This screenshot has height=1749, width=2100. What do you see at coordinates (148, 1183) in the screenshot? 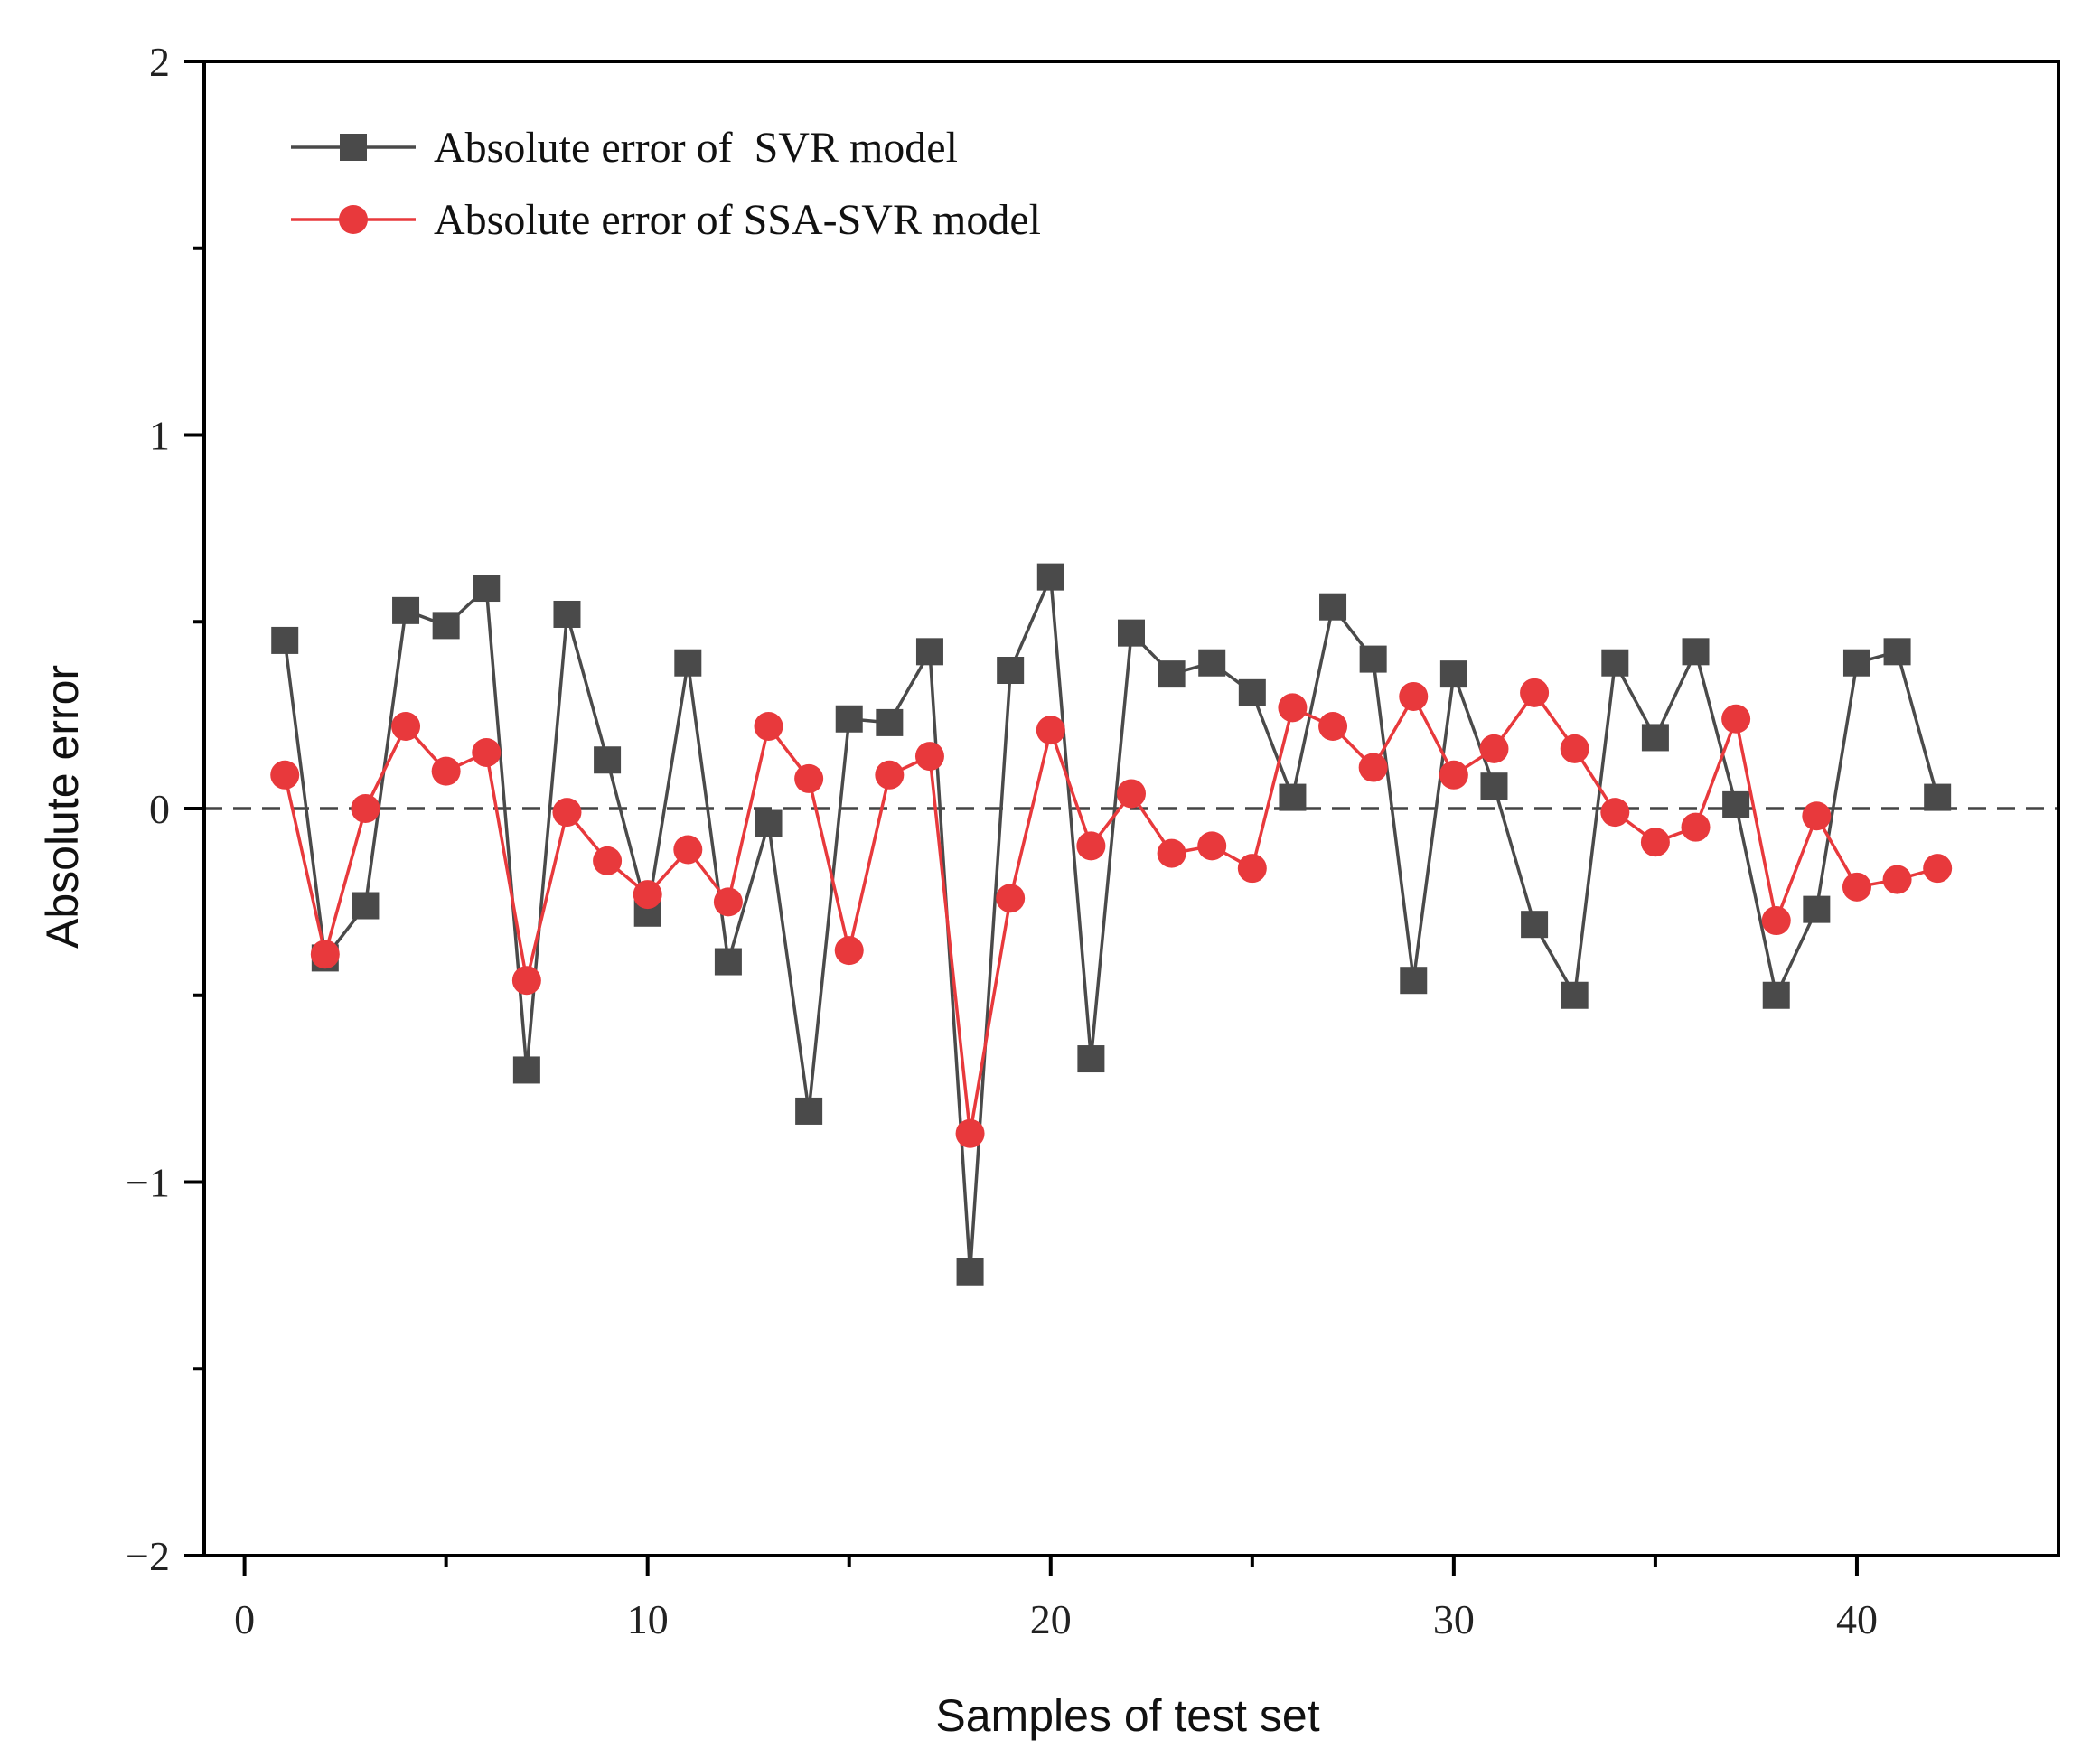
I see `y-tick-label: −1` at bounding box center [148, 1183].